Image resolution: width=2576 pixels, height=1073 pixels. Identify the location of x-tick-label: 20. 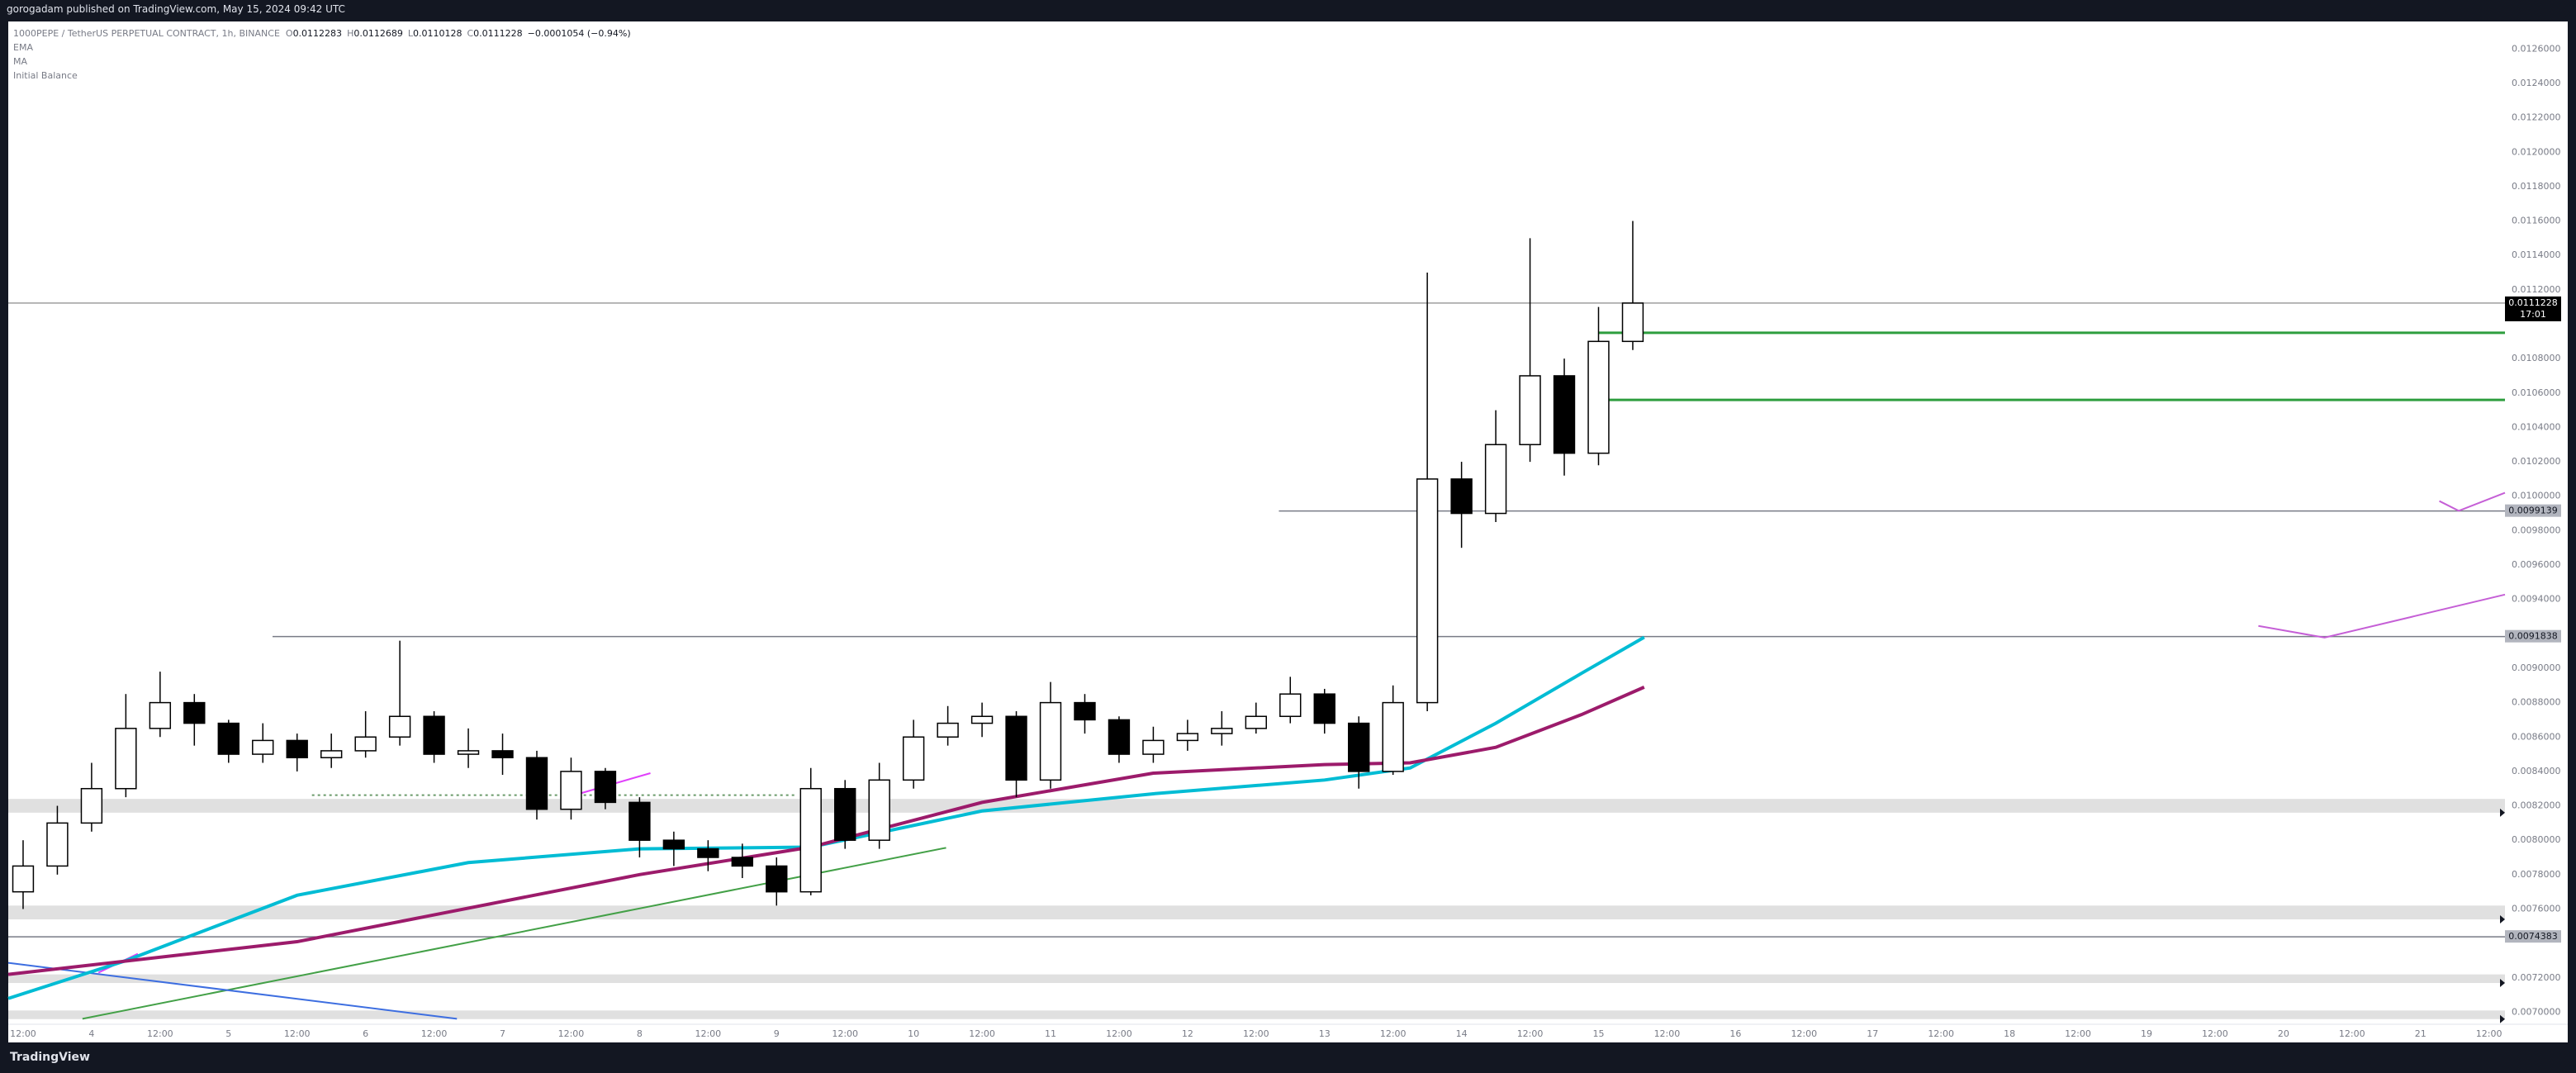
(2283, 1033).